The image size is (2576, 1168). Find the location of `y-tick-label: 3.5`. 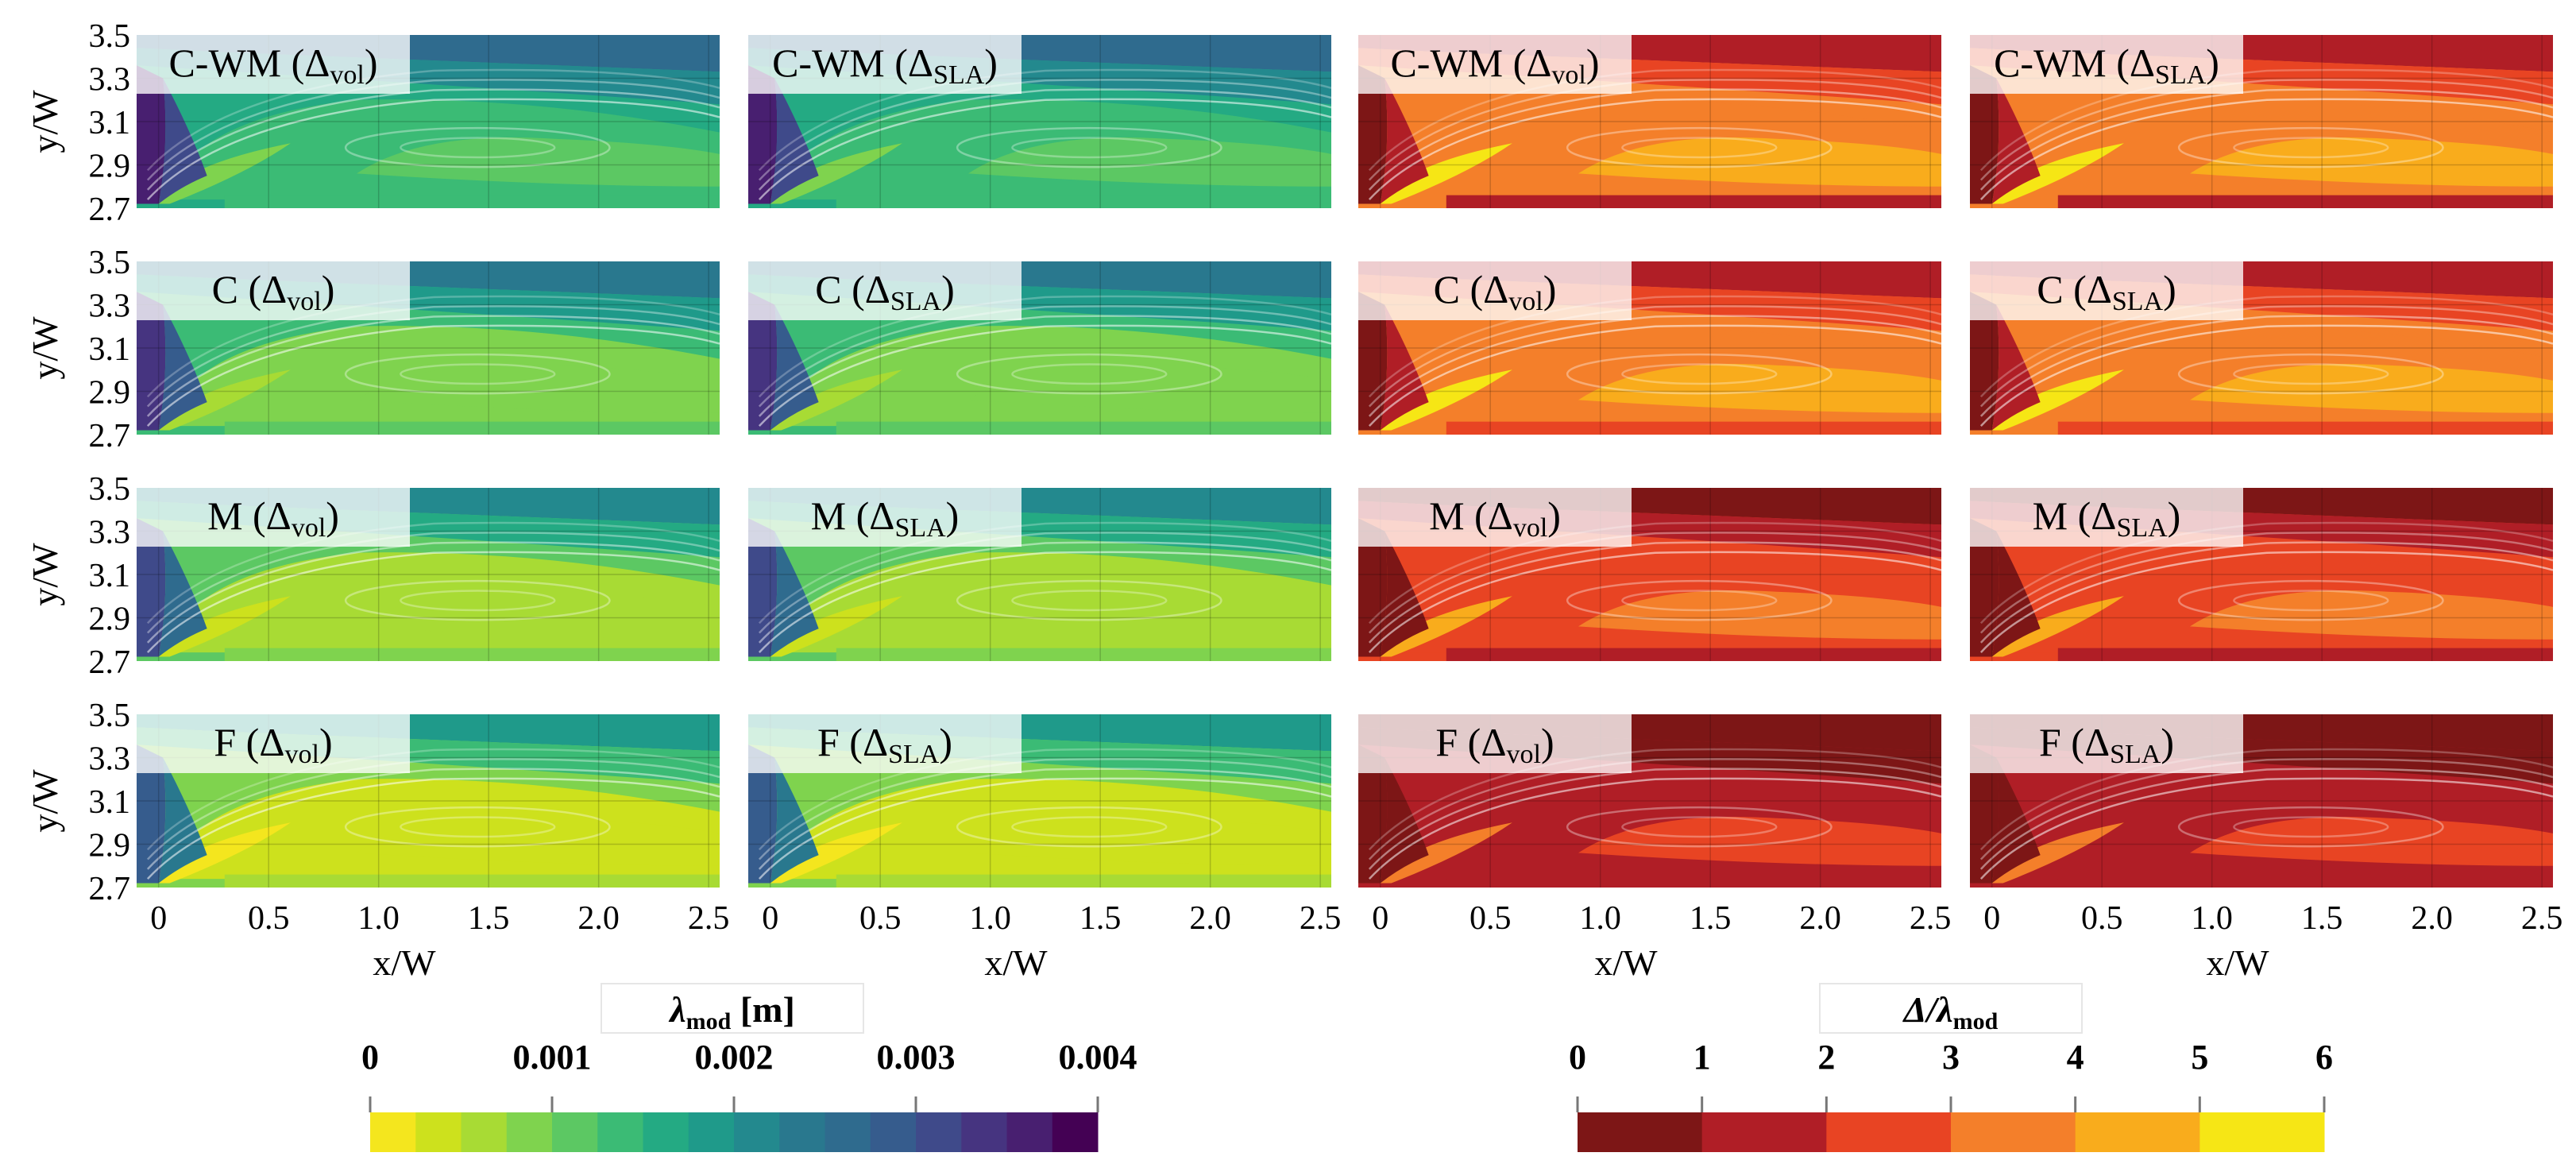

y-tick-label: 3.5 is located at coordinates (110, 716).